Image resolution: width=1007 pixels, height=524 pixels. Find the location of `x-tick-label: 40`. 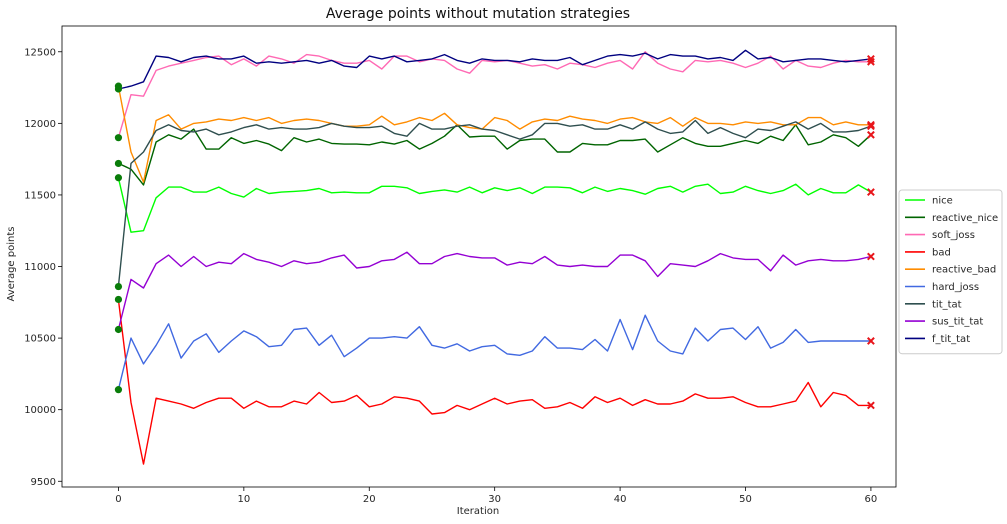

x-tick-label: 40 is located at coordinates (620, 499).